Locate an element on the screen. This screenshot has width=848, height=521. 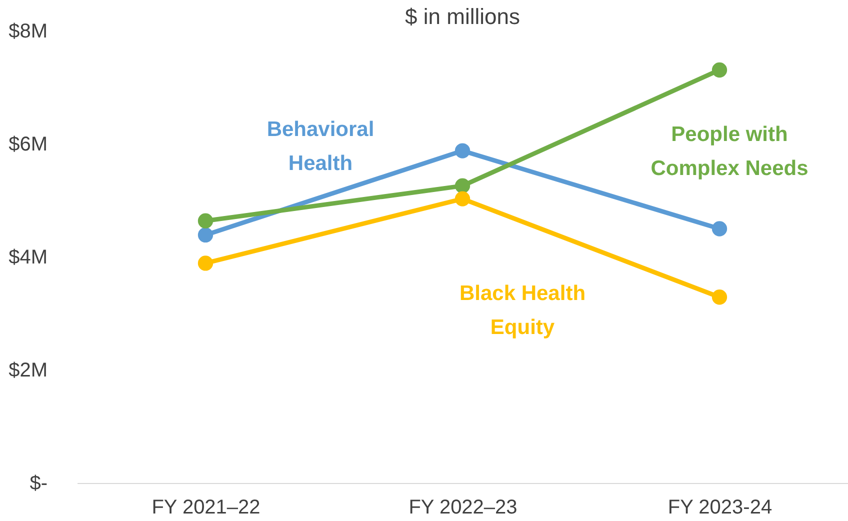
x-tick-label: FY 2023-24 is located at coordinates (720, 507).